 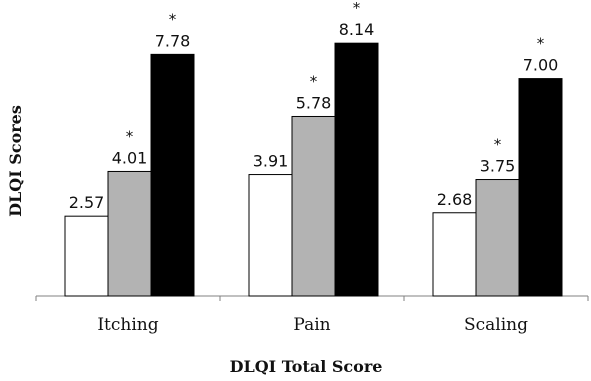 I want to click on data-label: 5.78, so click(x=314, y=102).